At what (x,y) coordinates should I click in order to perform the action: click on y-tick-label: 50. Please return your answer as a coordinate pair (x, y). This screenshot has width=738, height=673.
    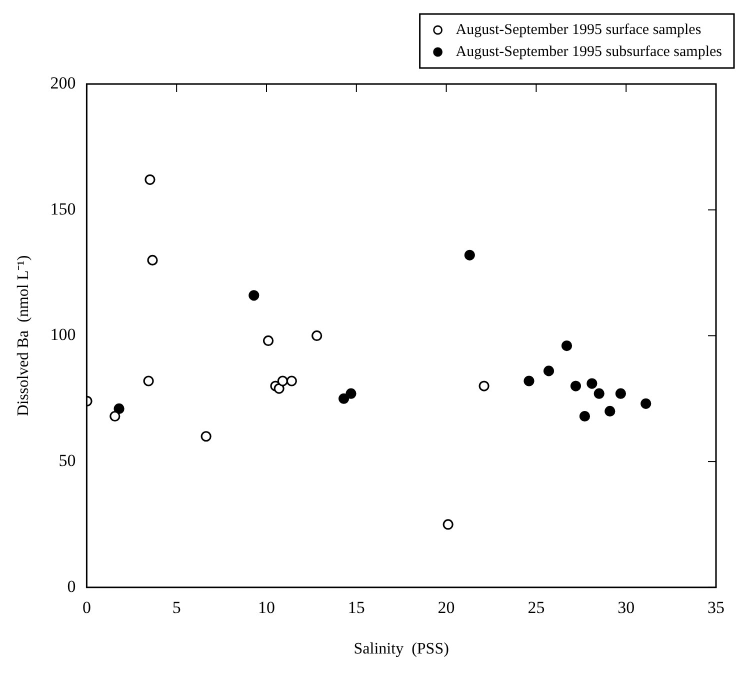
    Looking at the image, I should click on (67, 460).